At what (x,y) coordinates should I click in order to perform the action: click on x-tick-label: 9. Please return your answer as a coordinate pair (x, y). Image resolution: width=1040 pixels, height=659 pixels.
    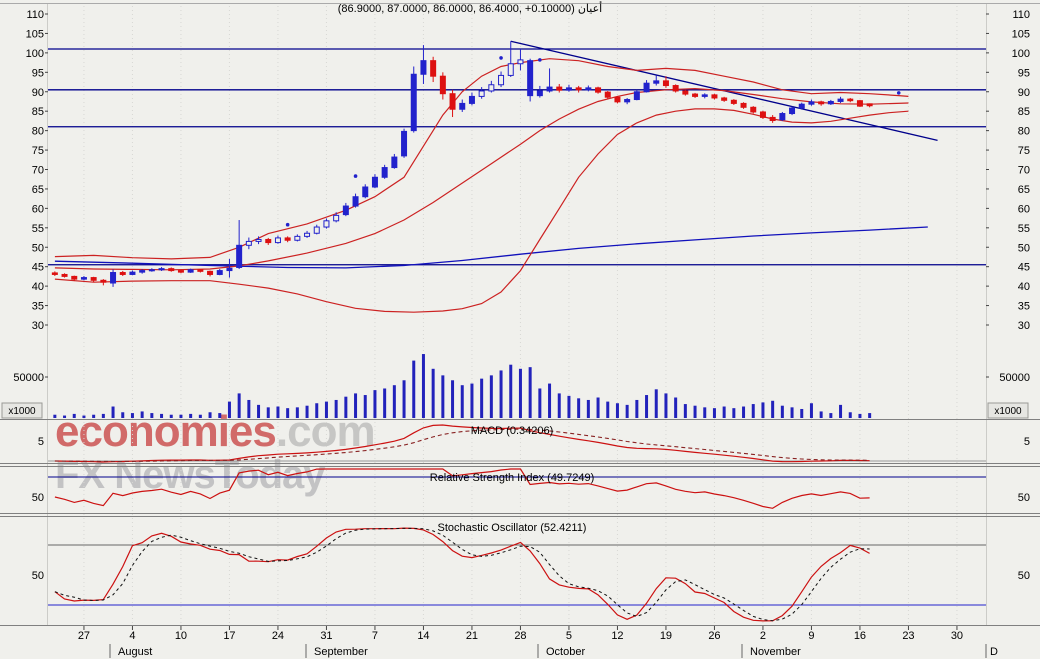
    Looking at the image, I should click on (811, 636).